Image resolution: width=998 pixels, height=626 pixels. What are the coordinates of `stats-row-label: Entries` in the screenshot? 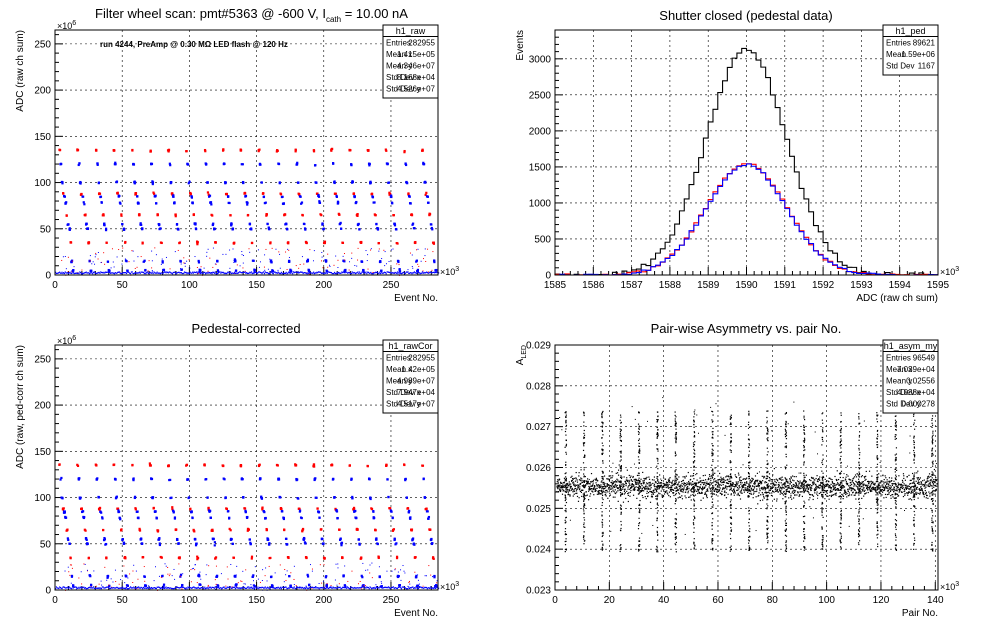 It's located at (898, 43).